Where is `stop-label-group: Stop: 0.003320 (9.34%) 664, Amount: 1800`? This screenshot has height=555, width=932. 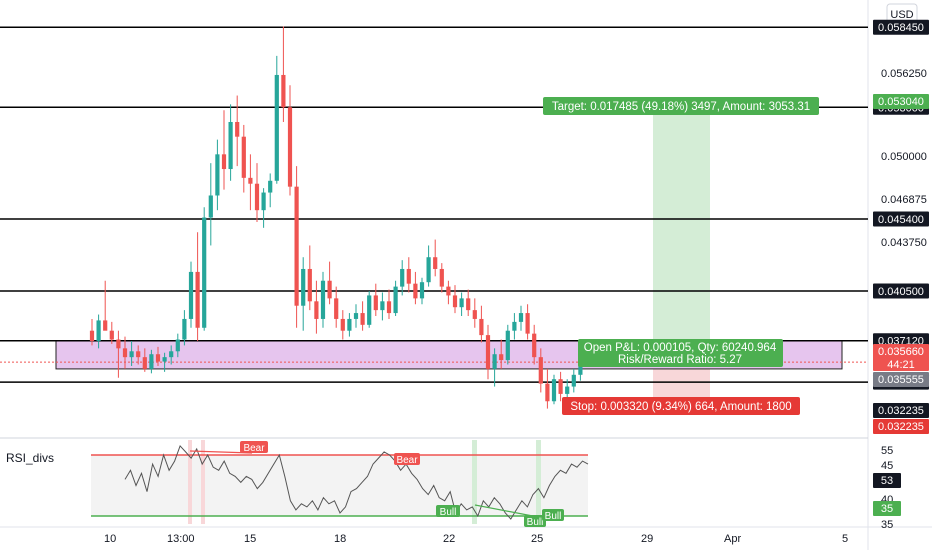
stop-label-group: Stop: 0.003320 (9.34%) 664, Amount: 1800 is located at coordinates (681, 406).